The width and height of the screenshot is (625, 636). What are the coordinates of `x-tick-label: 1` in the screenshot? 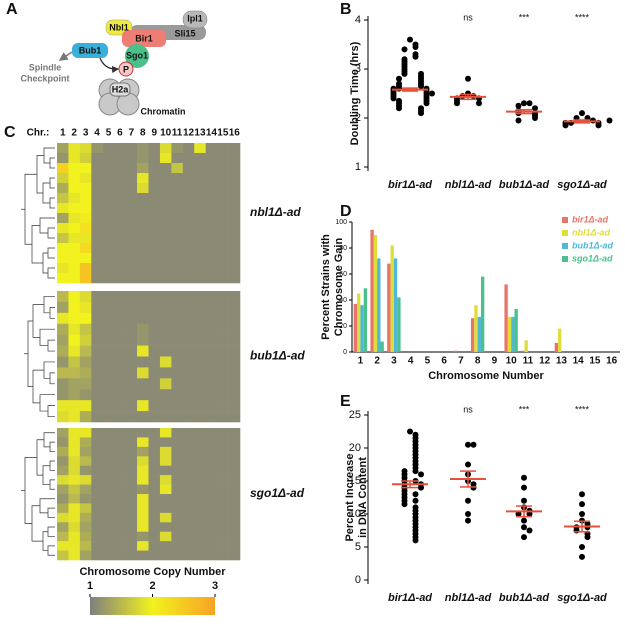 It's located at (361, 361).